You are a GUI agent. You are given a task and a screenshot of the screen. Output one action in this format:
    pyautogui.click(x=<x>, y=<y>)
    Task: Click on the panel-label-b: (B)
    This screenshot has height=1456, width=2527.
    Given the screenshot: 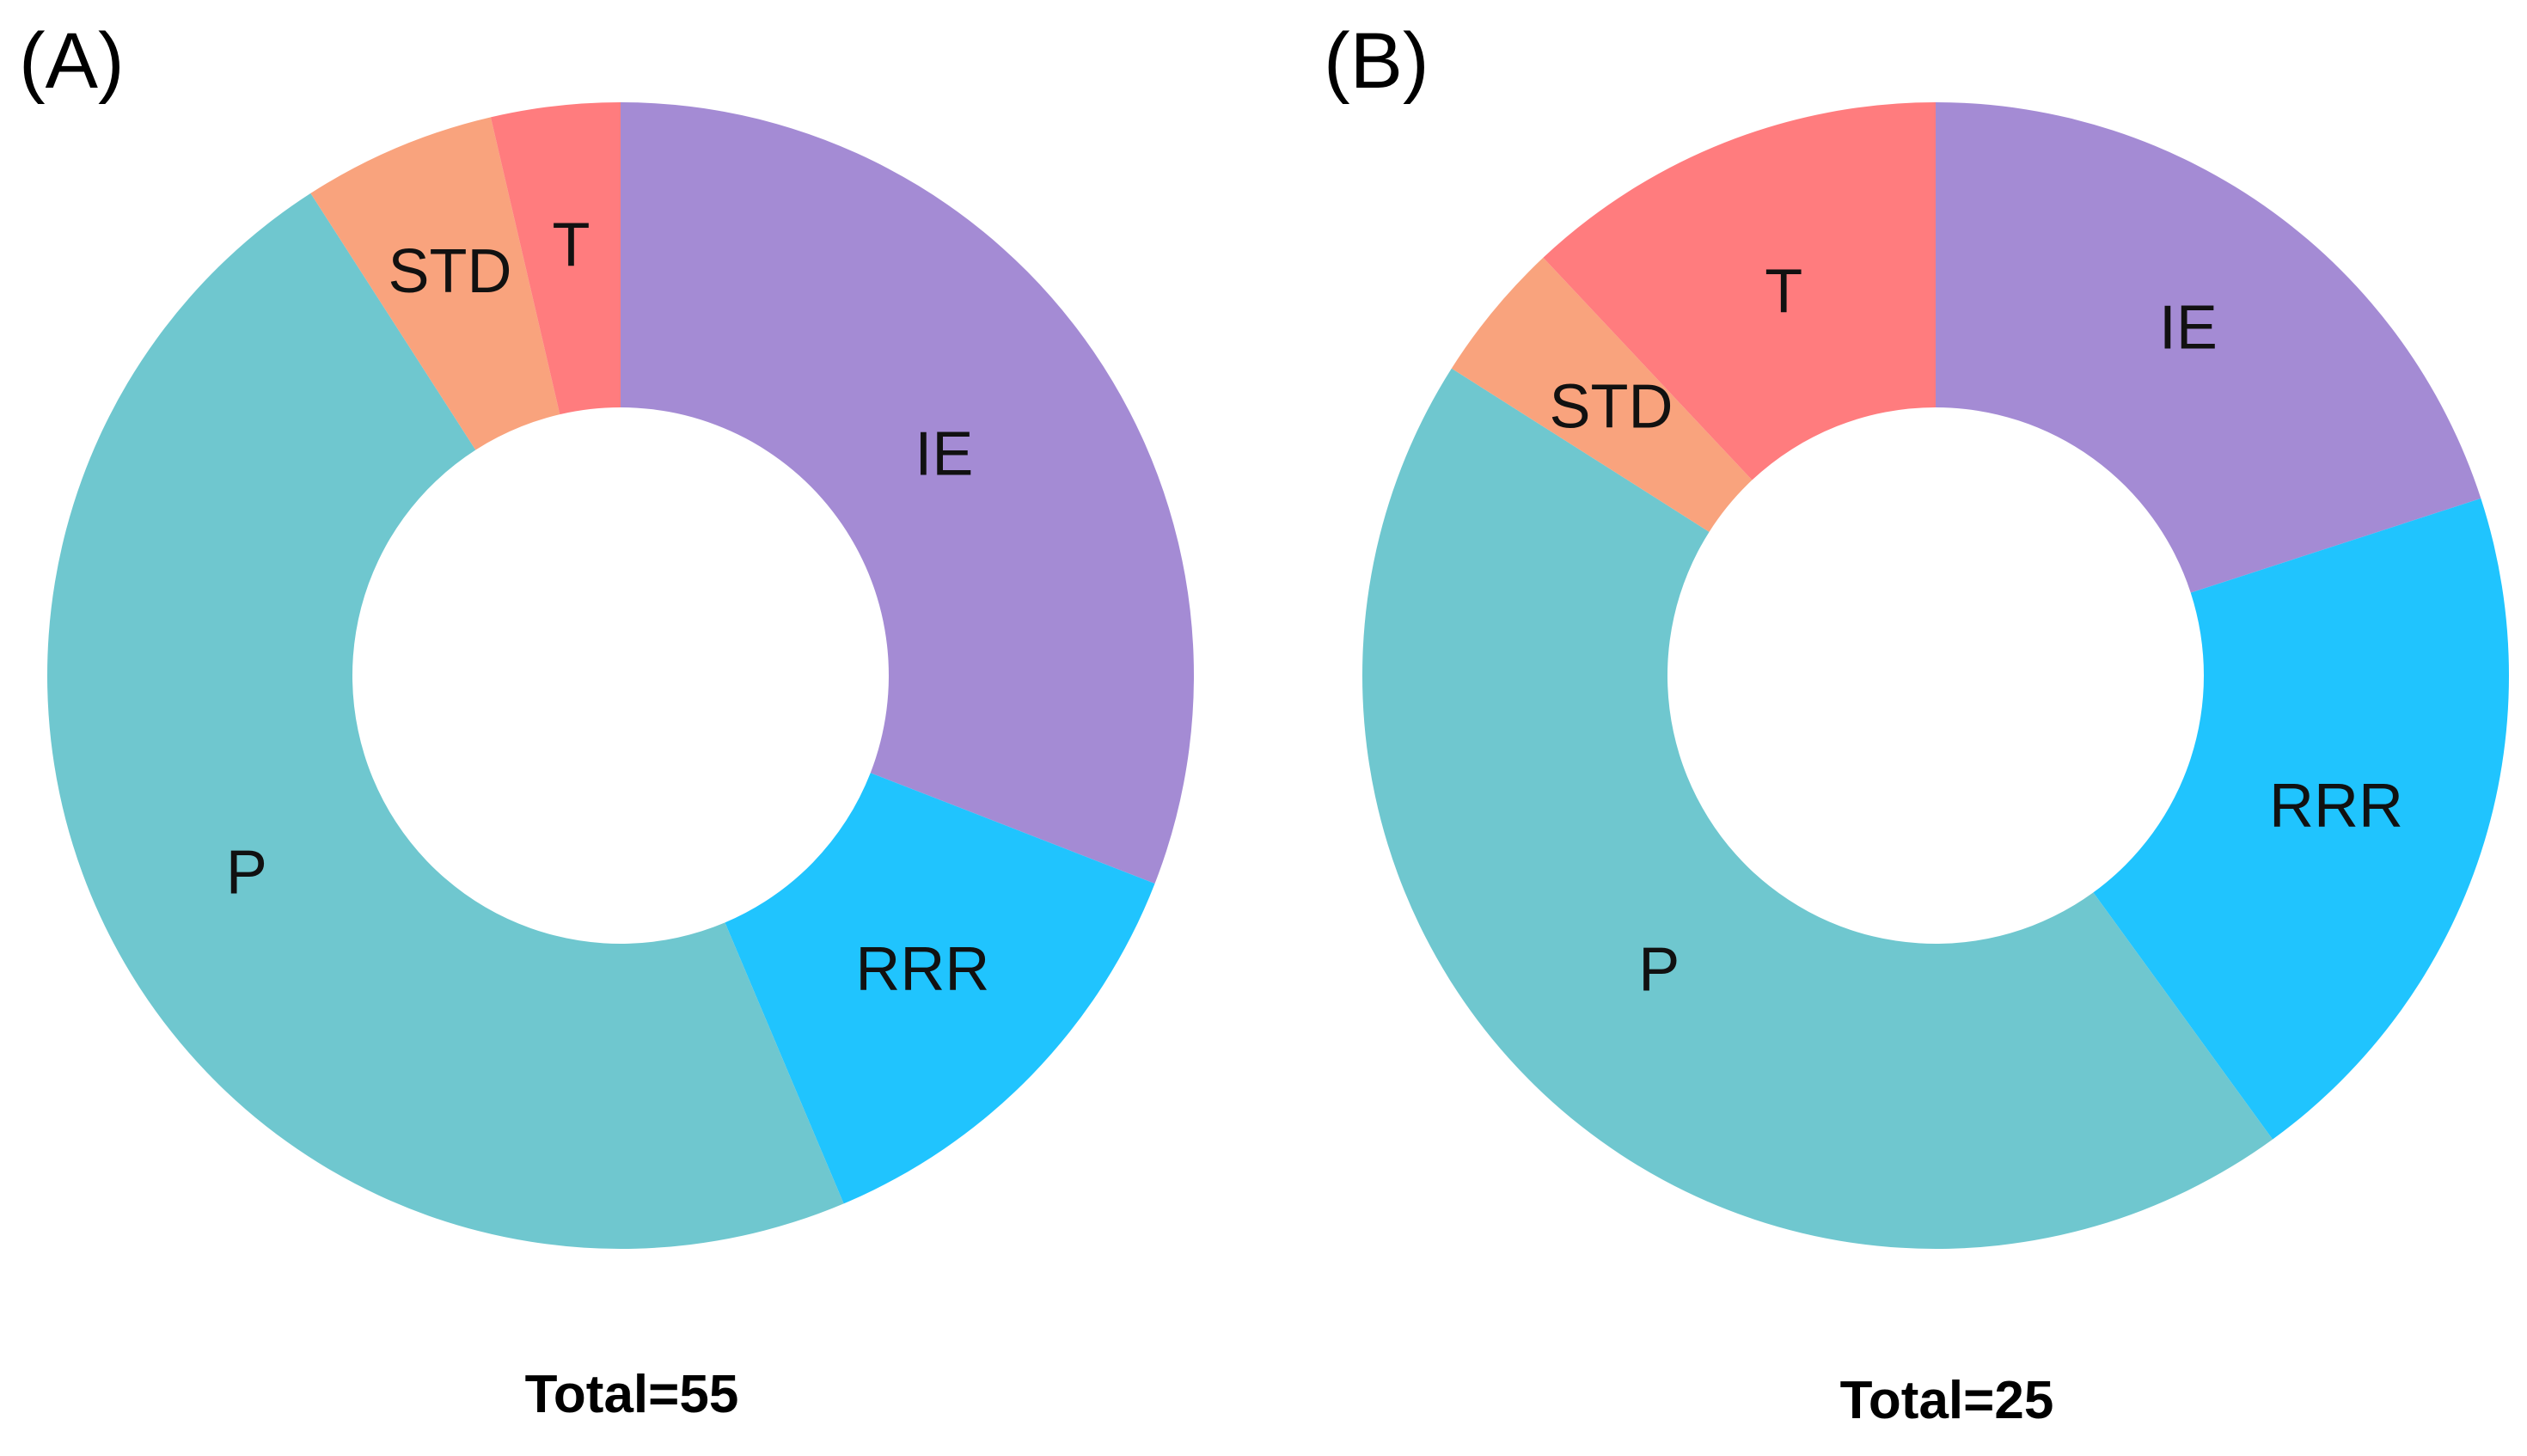 What is the action you would take?
    pyautogui.click(x=1377, y=61)
    